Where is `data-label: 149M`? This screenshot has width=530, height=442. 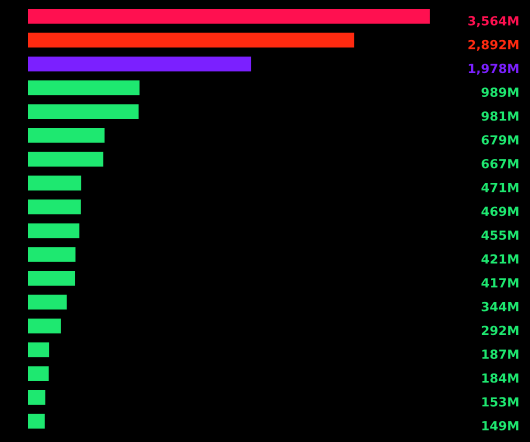
data-label: 149M is located at coordinates (500, 425).